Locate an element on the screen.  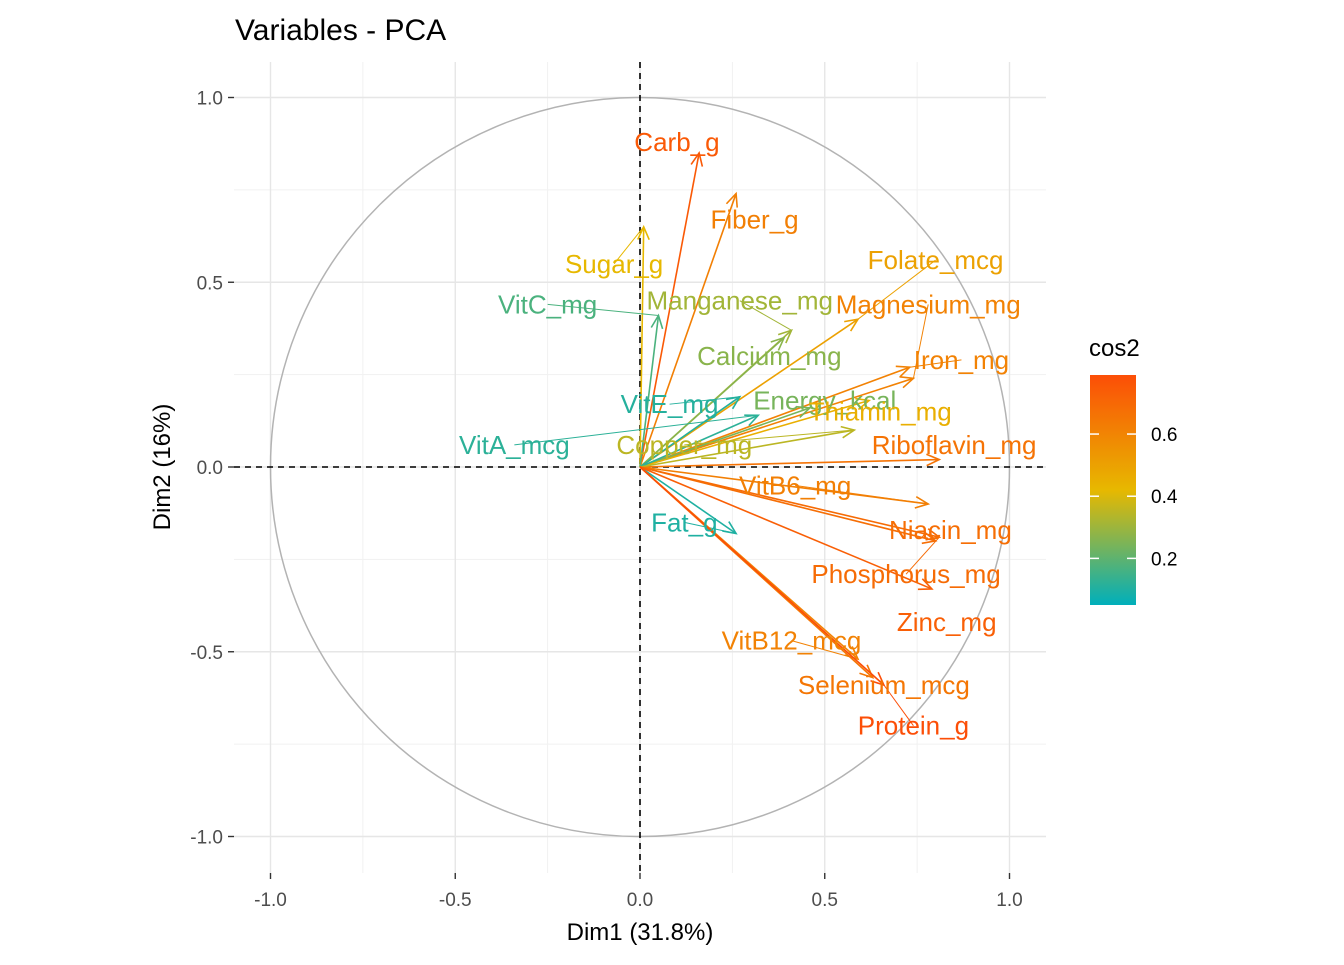
arrow-carb-g is located at coordinates (669, 310).